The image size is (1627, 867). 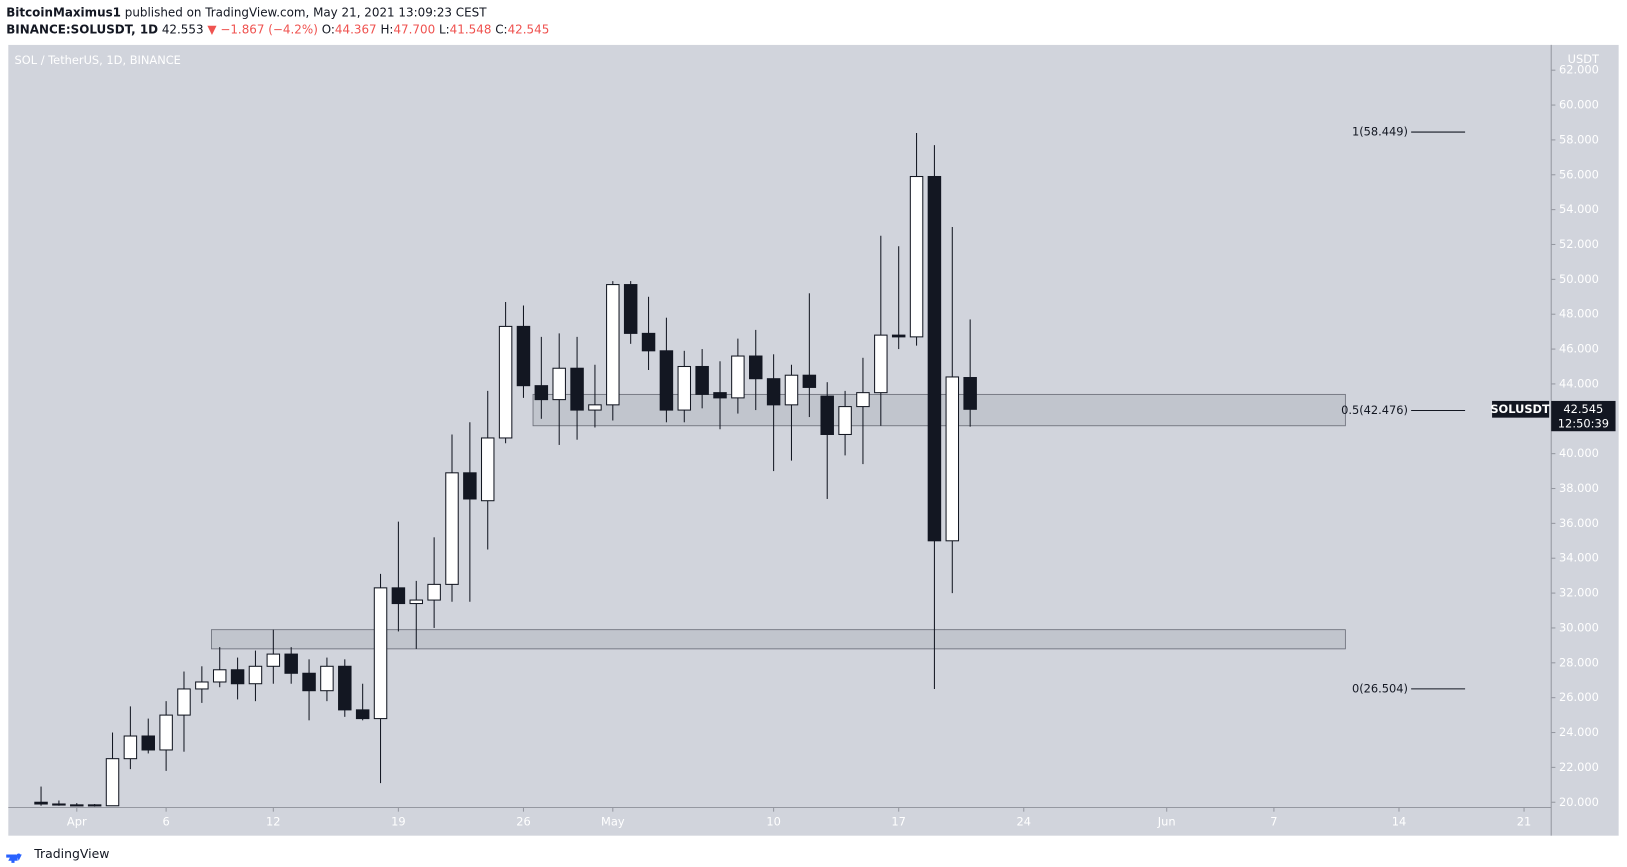 What do you see at coordinates (1579, 349) in the screenshot?
I see `y-tick-label: 46.000` at bounding box center [1579, 349].